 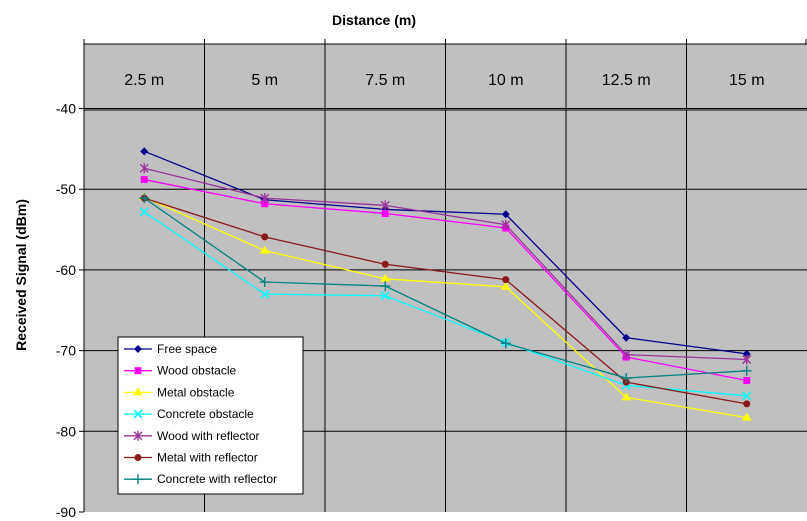 I want to click on legend-label-wood-with-reflector: Wood with reflector, so click(x=208, y=436).